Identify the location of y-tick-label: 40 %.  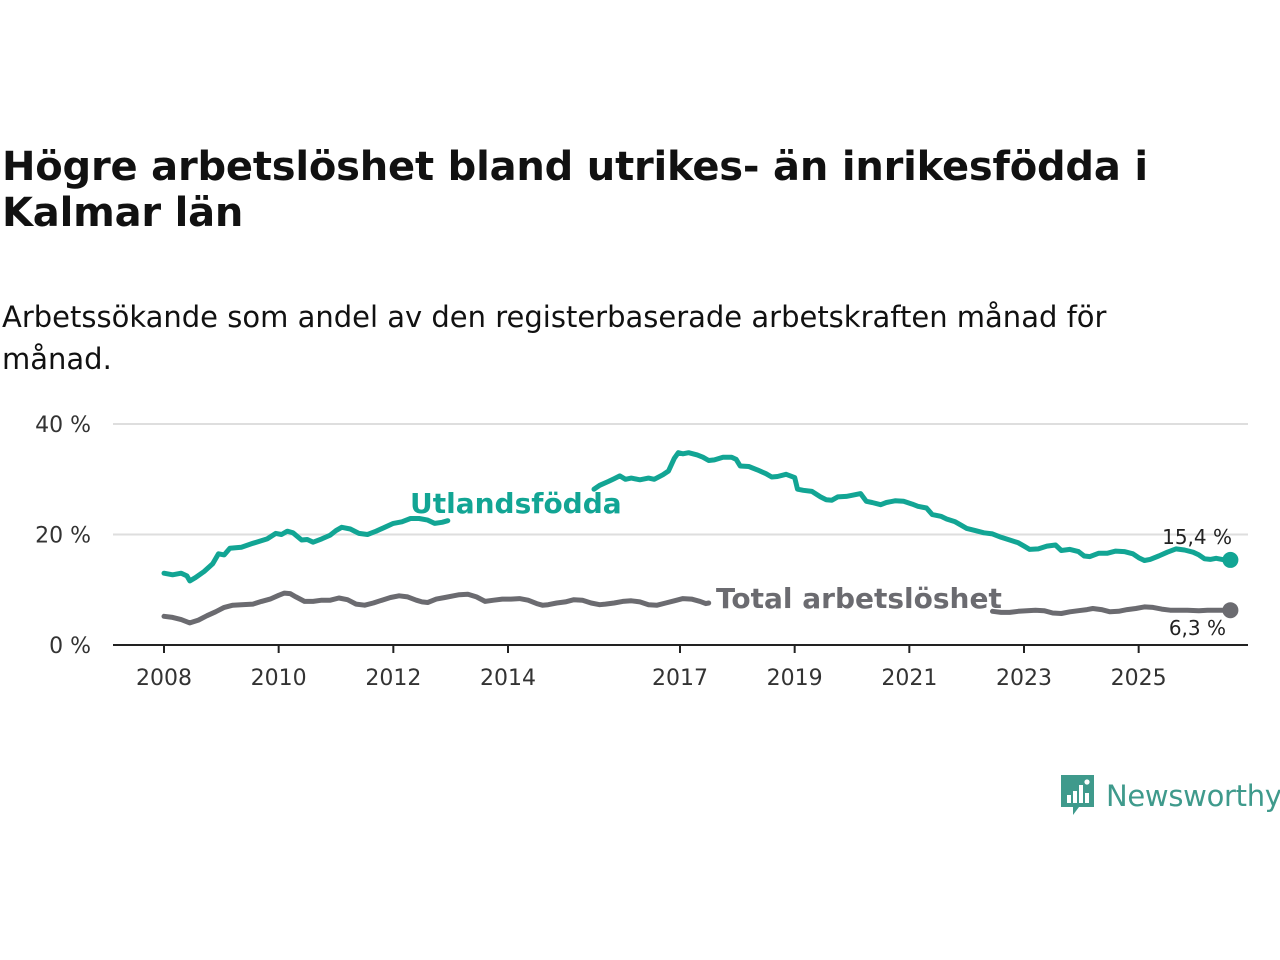
(63, 425).